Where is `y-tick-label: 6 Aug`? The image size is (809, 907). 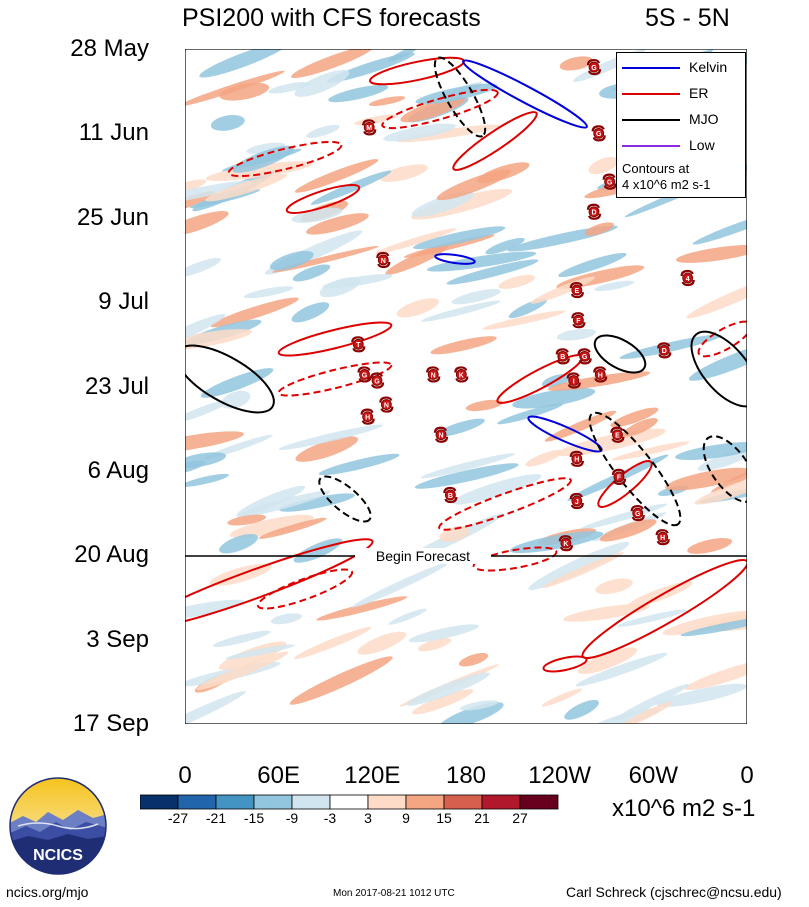
y-tick-label: 6 Aug is located at coordinates (118, 470).